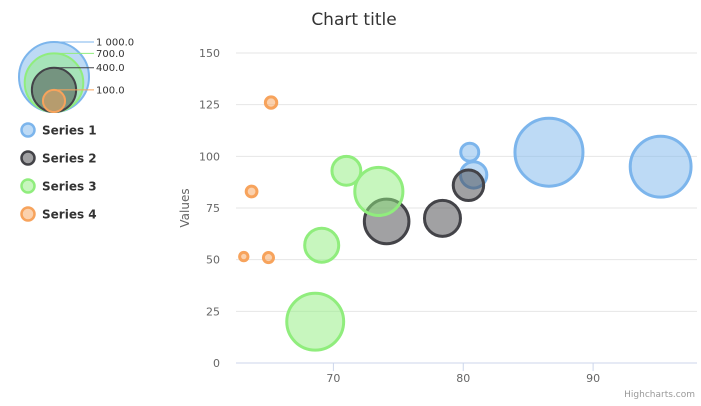  Describe the element at coordinates (593, 378) in the screenshot. I see `x-tick-label: 90` at that location.